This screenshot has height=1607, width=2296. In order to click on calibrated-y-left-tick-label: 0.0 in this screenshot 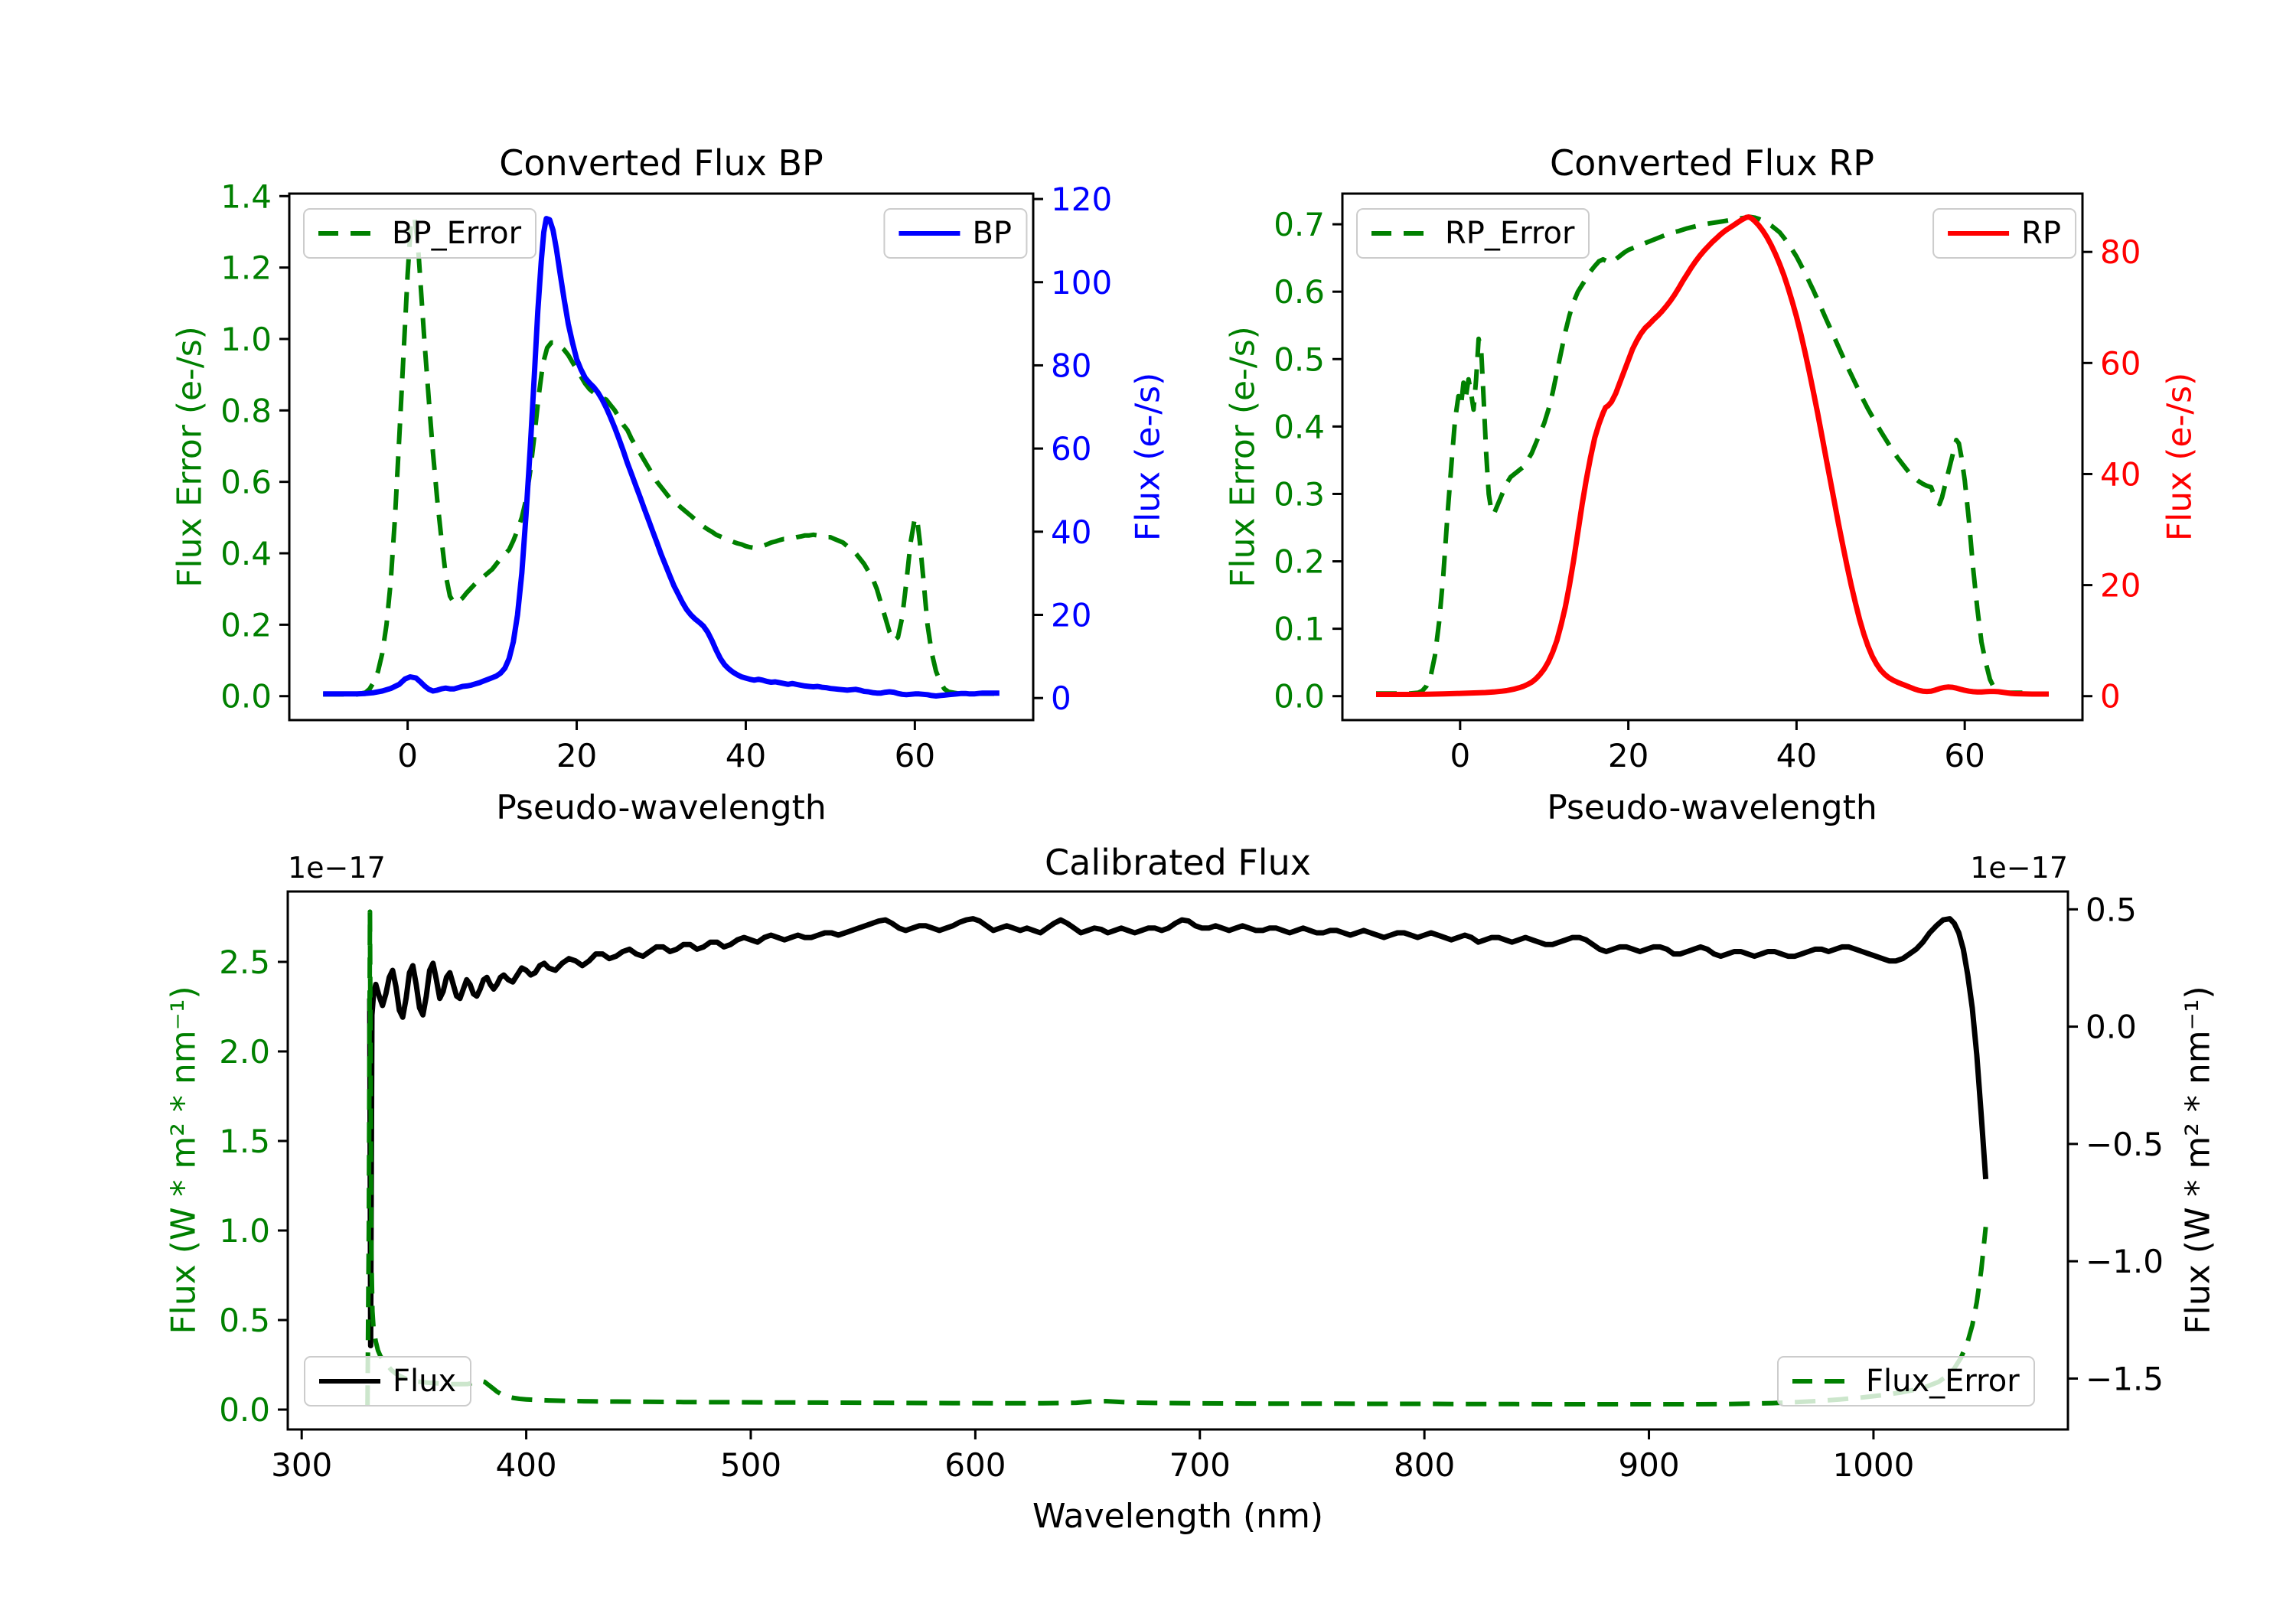, I will do `click(244, 1410)`.